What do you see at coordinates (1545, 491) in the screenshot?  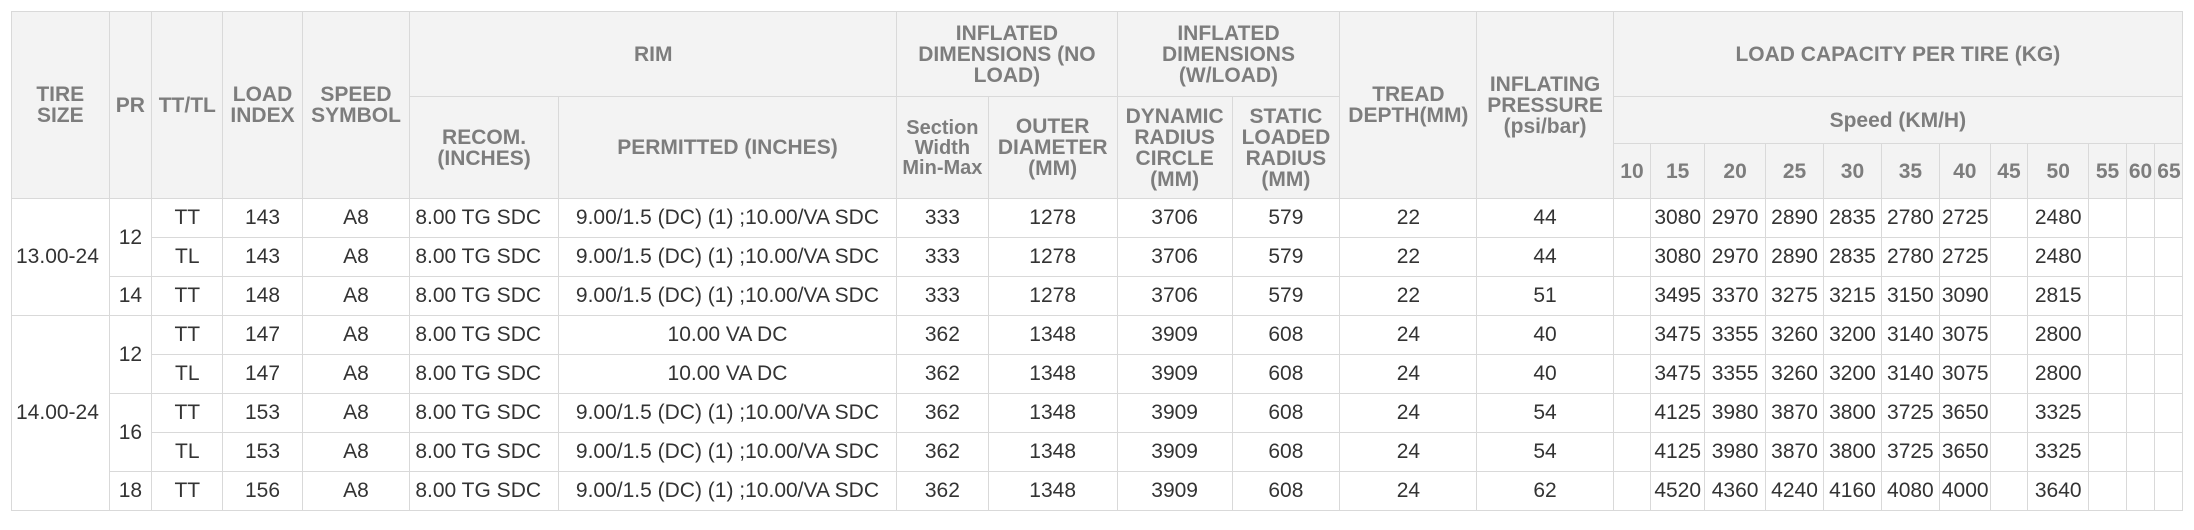 I see `inflating-pressure-cell: 62` at bounding box center [1545, 491].